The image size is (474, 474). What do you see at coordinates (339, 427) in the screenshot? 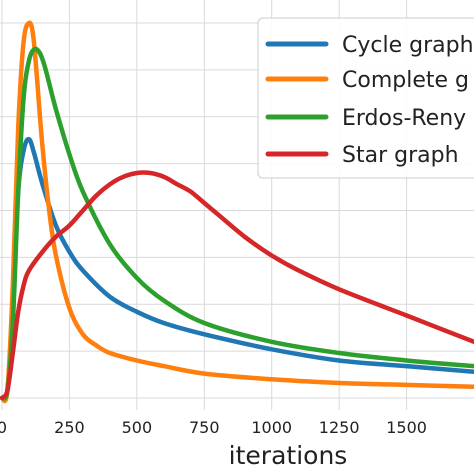
I see `x-tick-label: 1250` at bounding box center [339, 427].